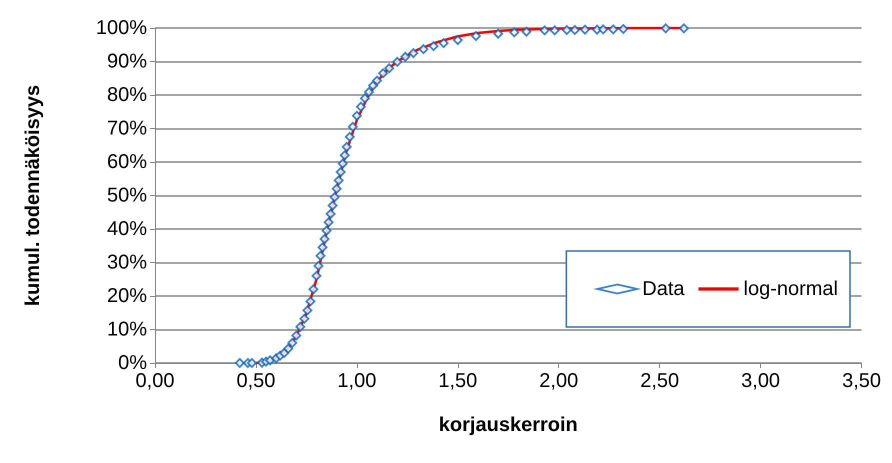 This screenshot has height=463, width=892. I want to click on y-tick-label: 70%, so click(127, 129).